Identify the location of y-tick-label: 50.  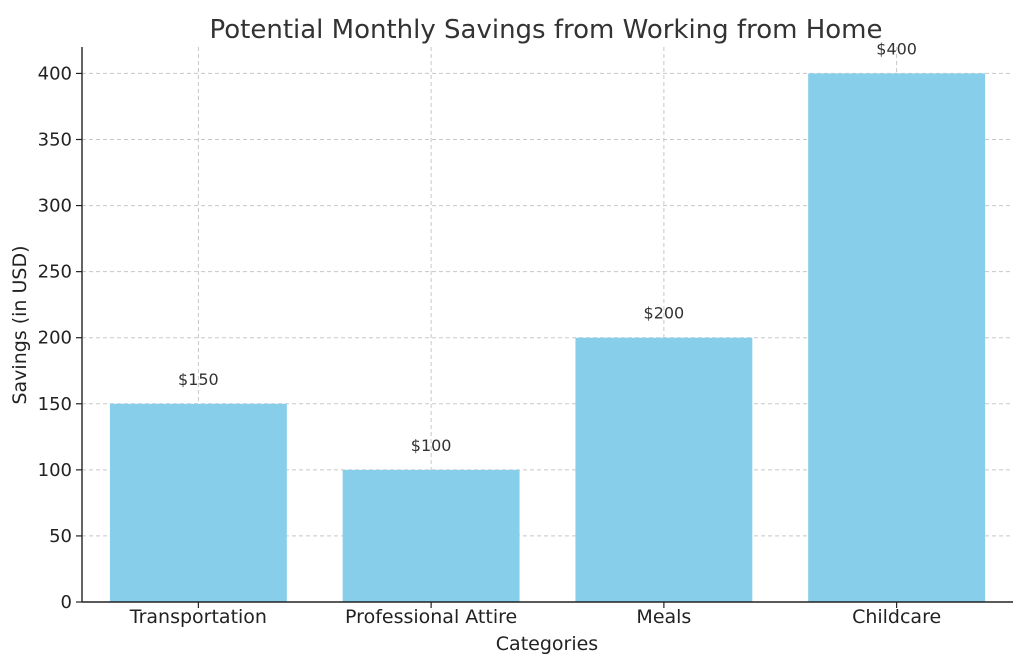
(60, 536).